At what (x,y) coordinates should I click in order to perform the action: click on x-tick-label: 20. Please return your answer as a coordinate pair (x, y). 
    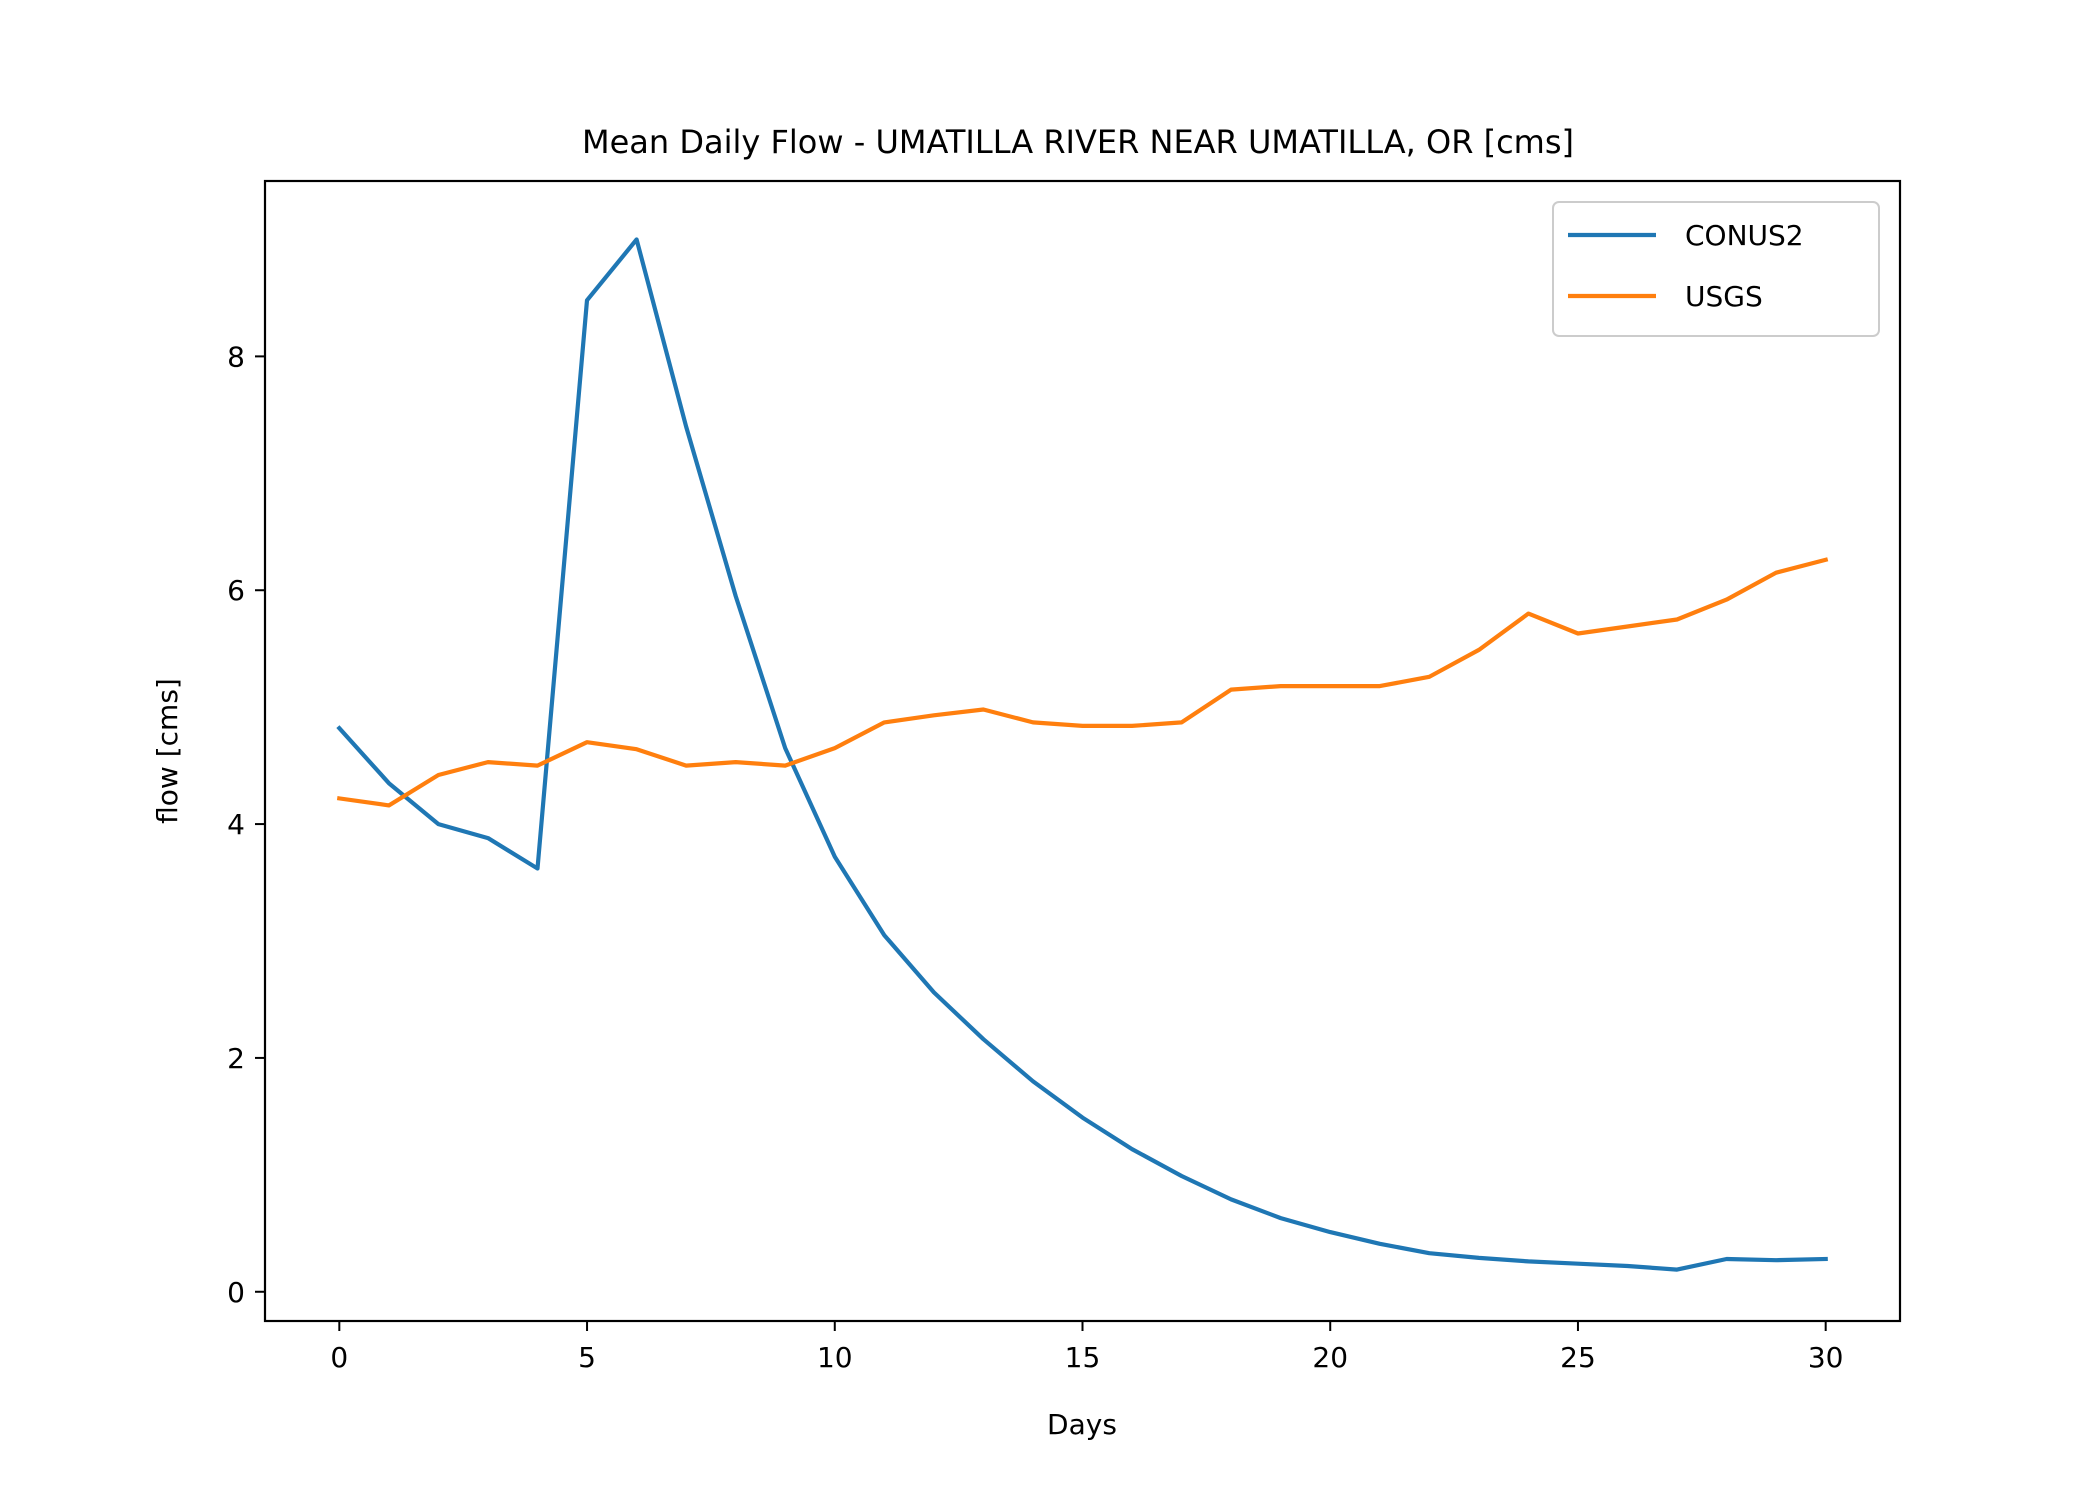
    Looking at the image, I should click on (1330, 1357).